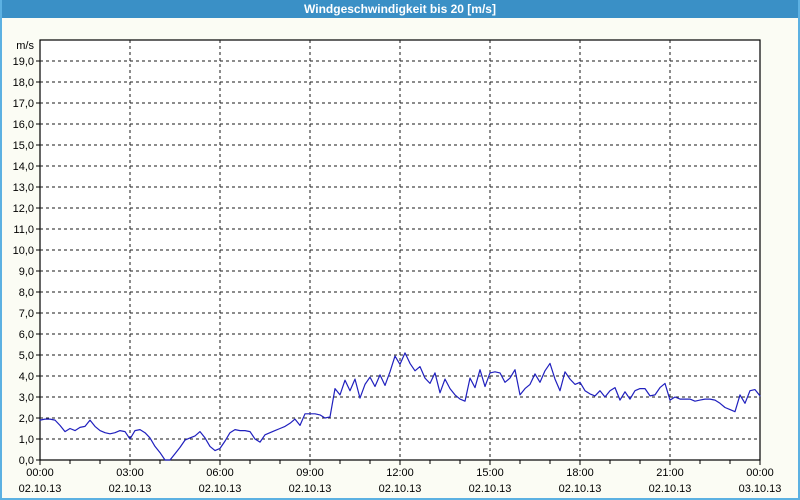  Describe the element at coordinates (490, 473) in the screenshot. I see `x-tick-time-label: 15:00` at that location.